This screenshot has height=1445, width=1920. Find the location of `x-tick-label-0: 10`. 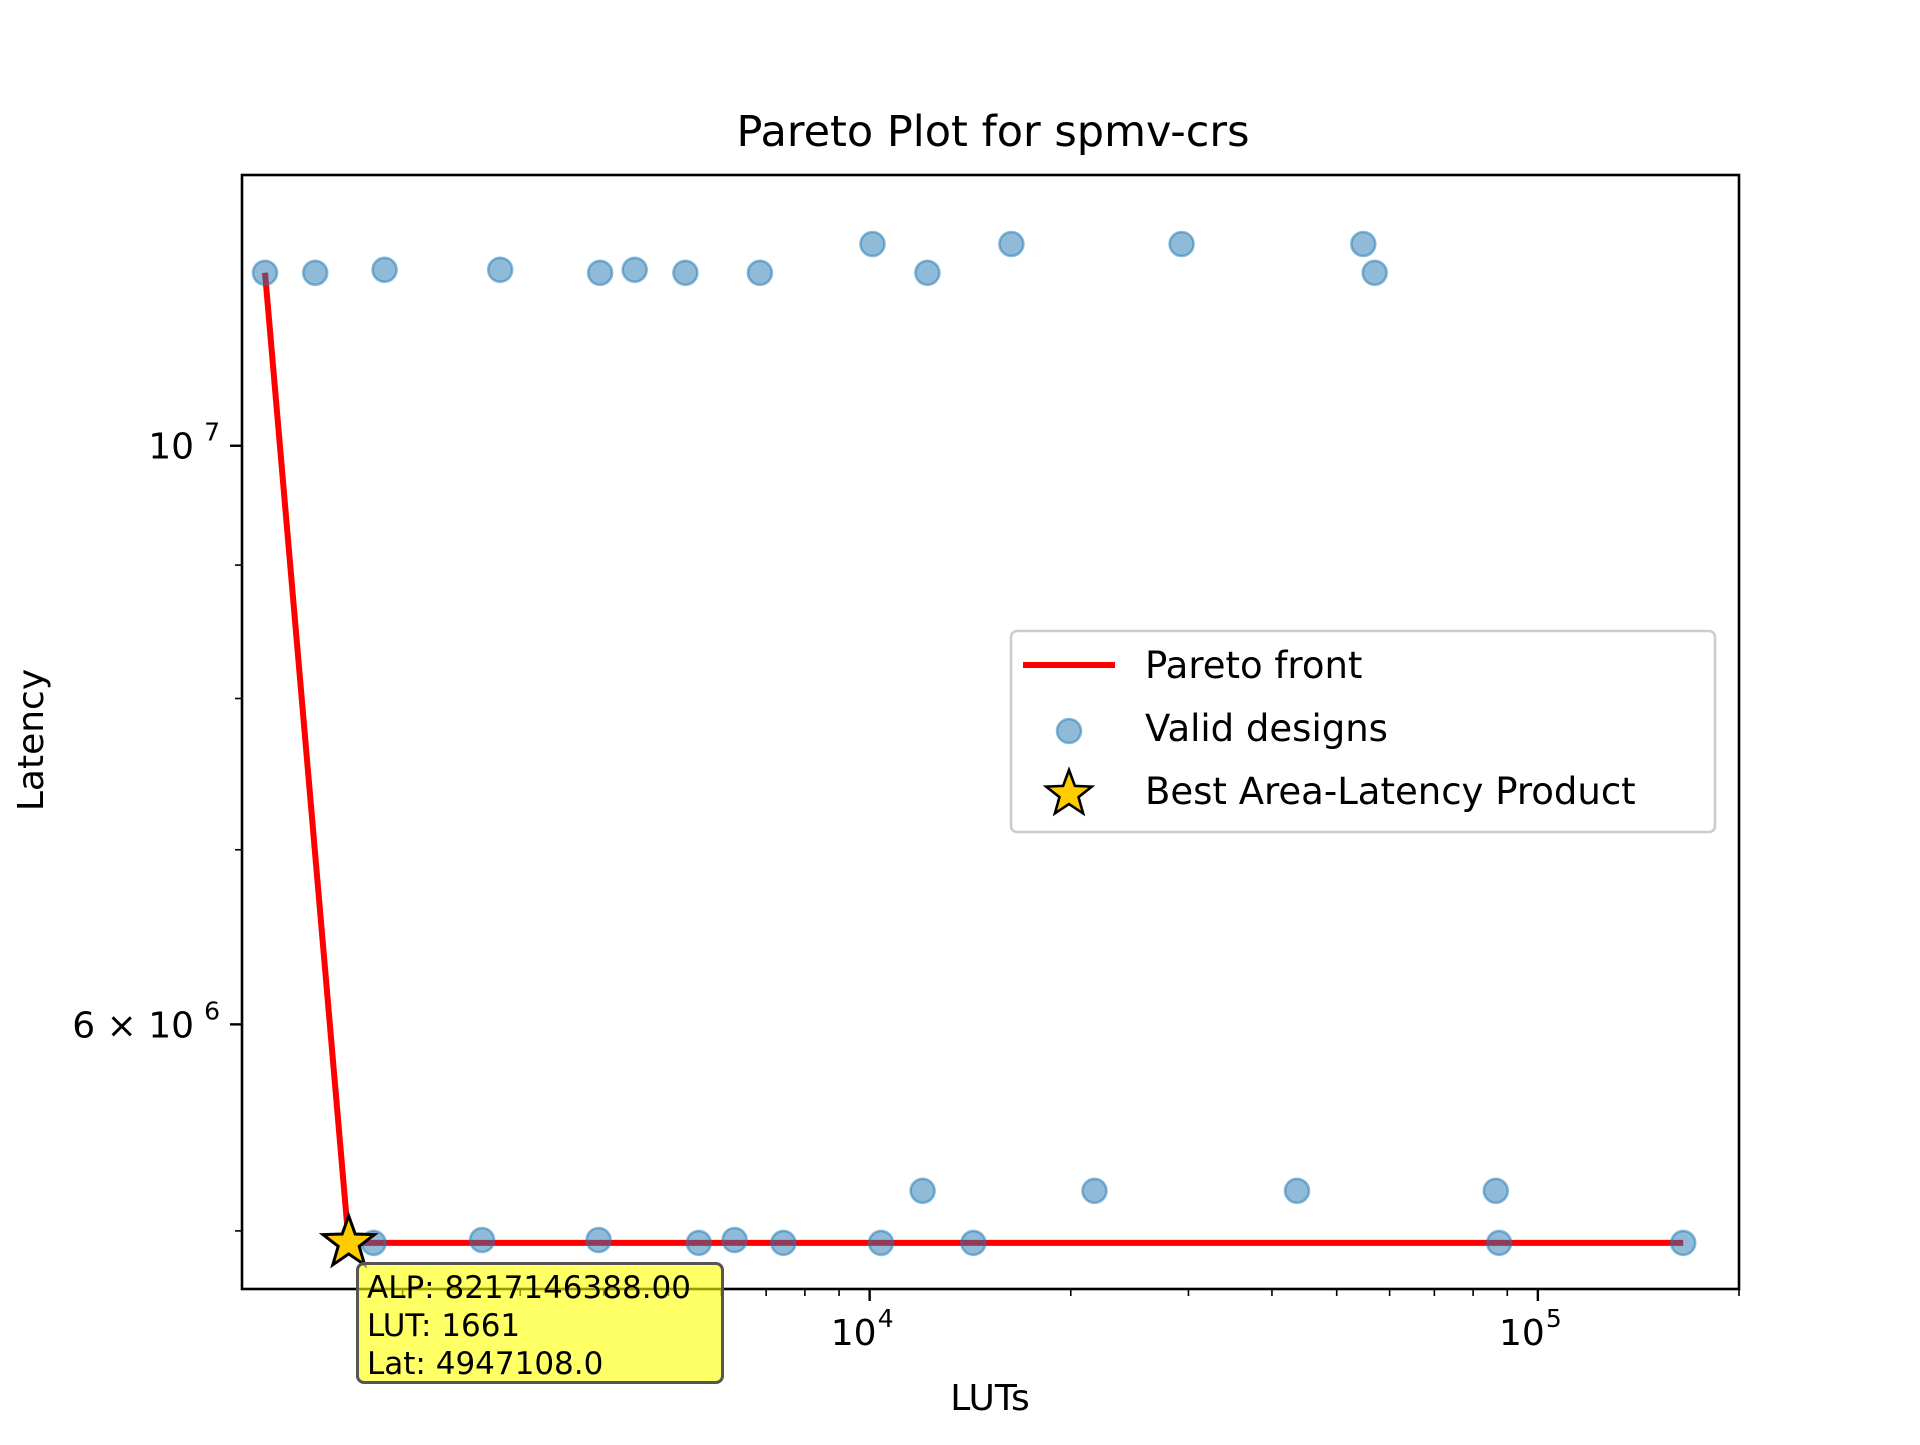

x-tick-label-0: 10 is located at coordinates (854, 1333).